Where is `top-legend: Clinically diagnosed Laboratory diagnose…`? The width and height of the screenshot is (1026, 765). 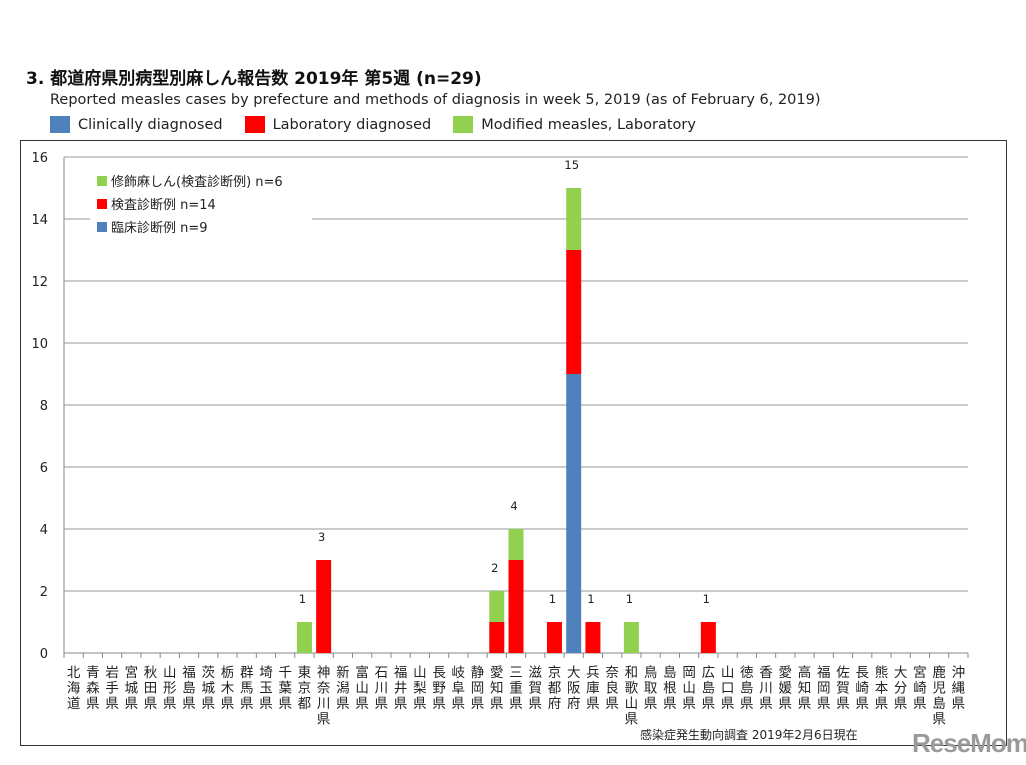
top-legend: Clinically diagnosed Laboratory diagnose… is located at coordinates (384, 124).